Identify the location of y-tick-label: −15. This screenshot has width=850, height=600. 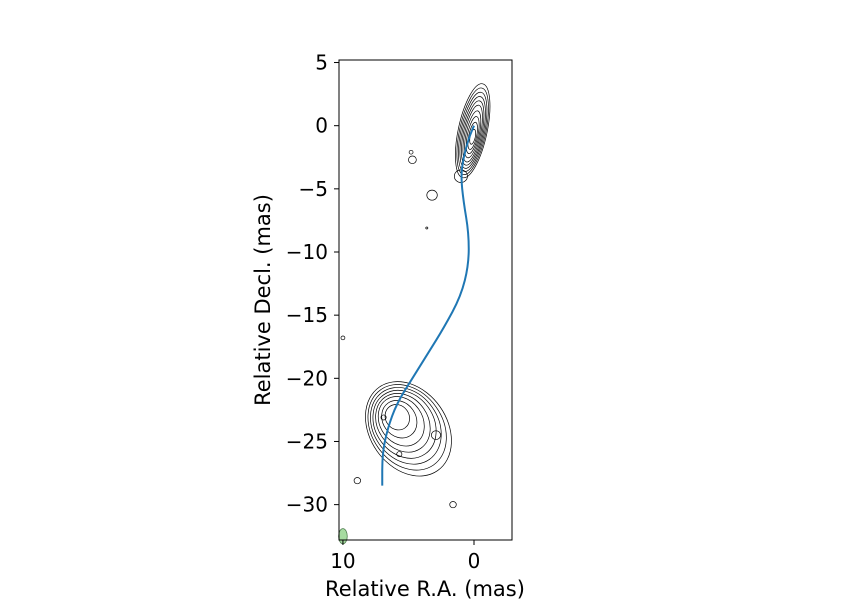
(307, 315).